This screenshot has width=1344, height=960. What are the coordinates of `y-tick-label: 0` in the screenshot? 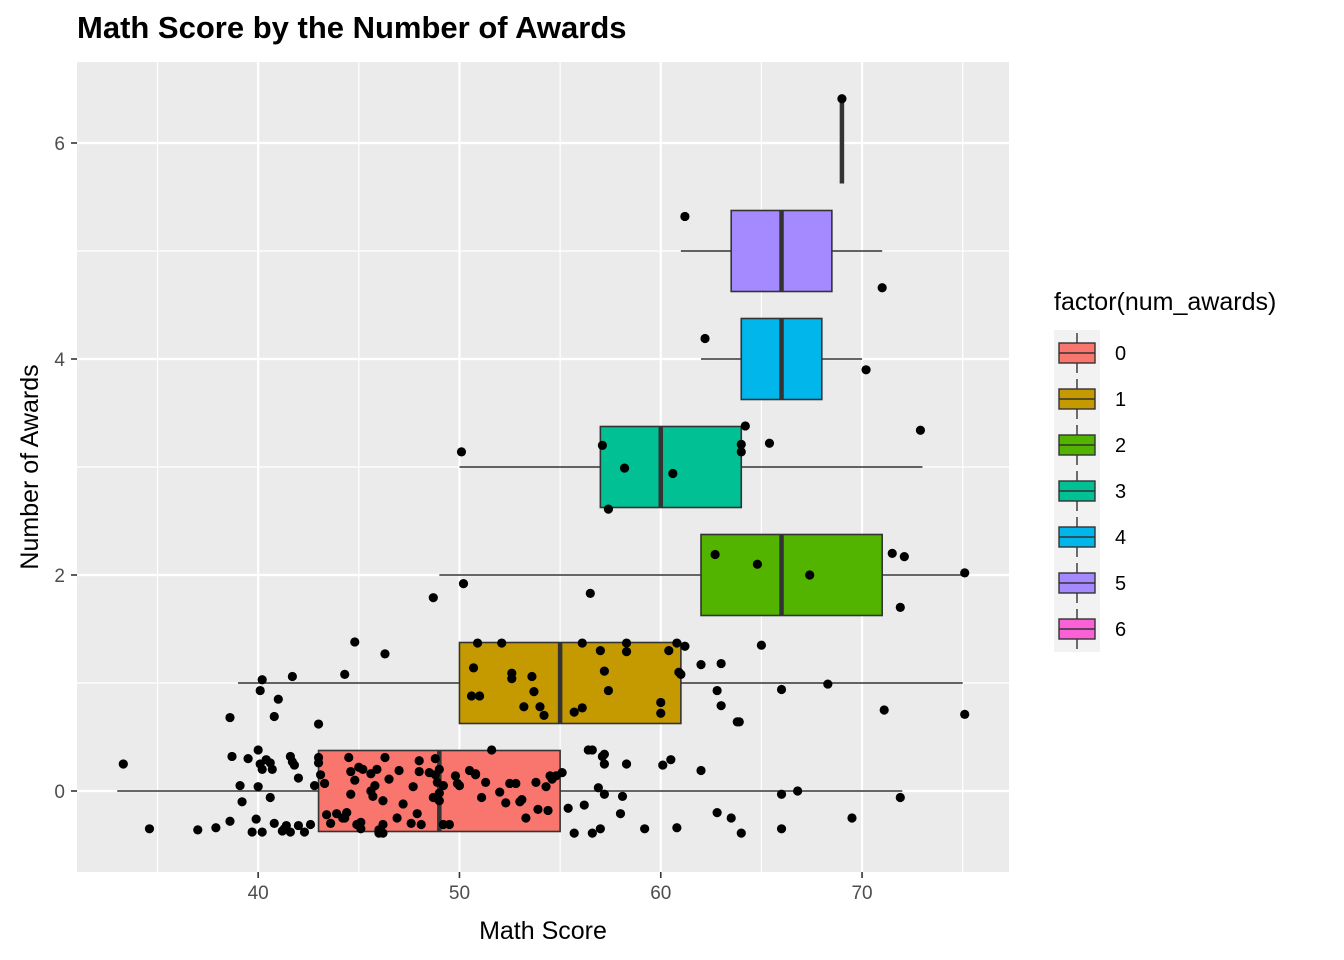 It's located at (59, 792).